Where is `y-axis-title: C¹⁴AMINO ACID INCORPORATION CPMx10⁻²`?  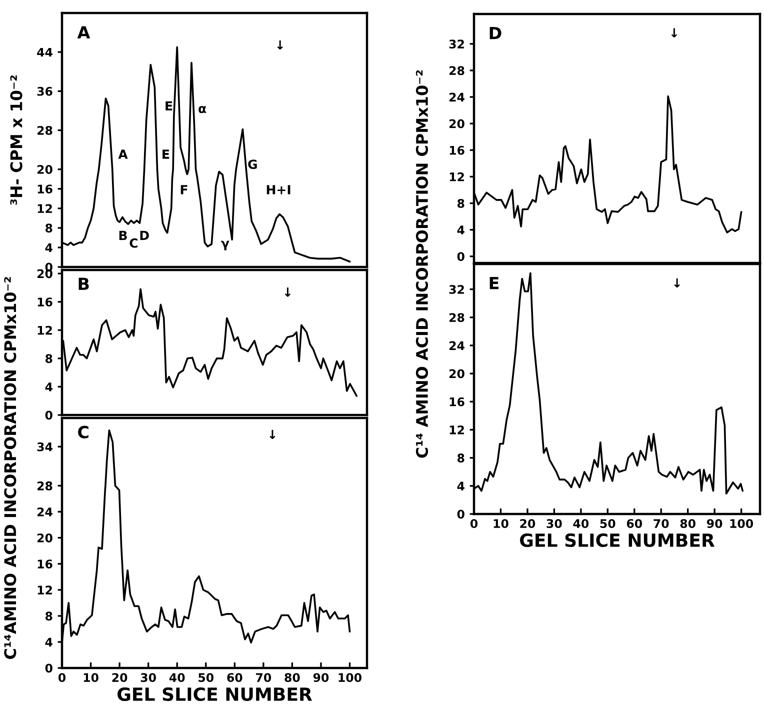 y-axis-title: C¹⁴AMINO ACID INCORPORATION CPMx10⁻² is located at coordinates (10, 468).